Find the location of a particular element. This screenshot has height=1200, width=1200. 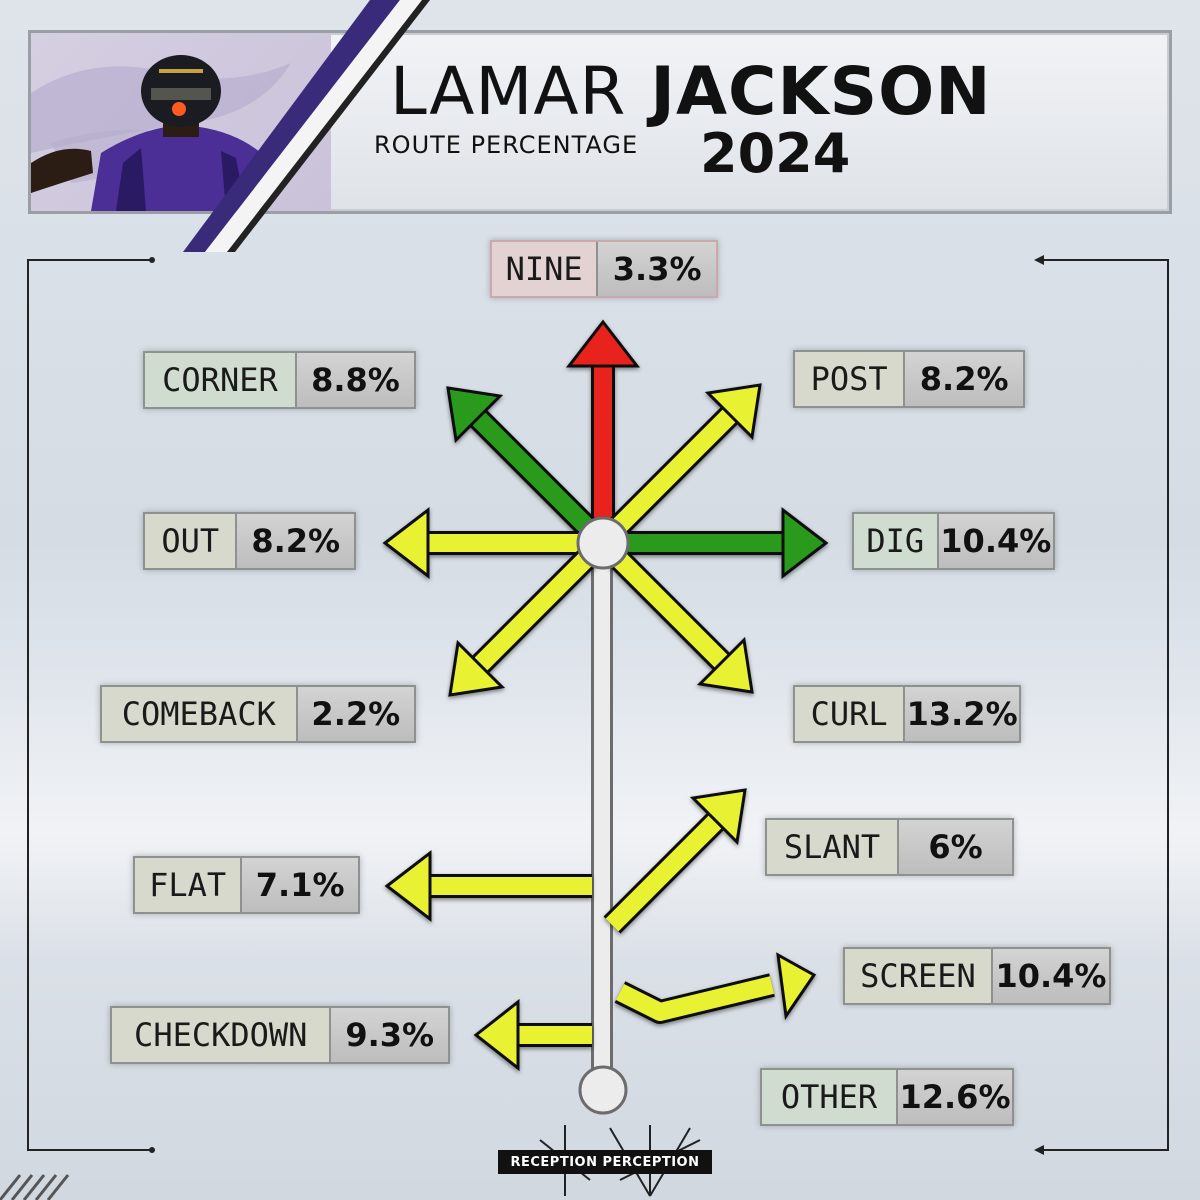

route-percentage: 7.1% is located at coordinates (299, 885).